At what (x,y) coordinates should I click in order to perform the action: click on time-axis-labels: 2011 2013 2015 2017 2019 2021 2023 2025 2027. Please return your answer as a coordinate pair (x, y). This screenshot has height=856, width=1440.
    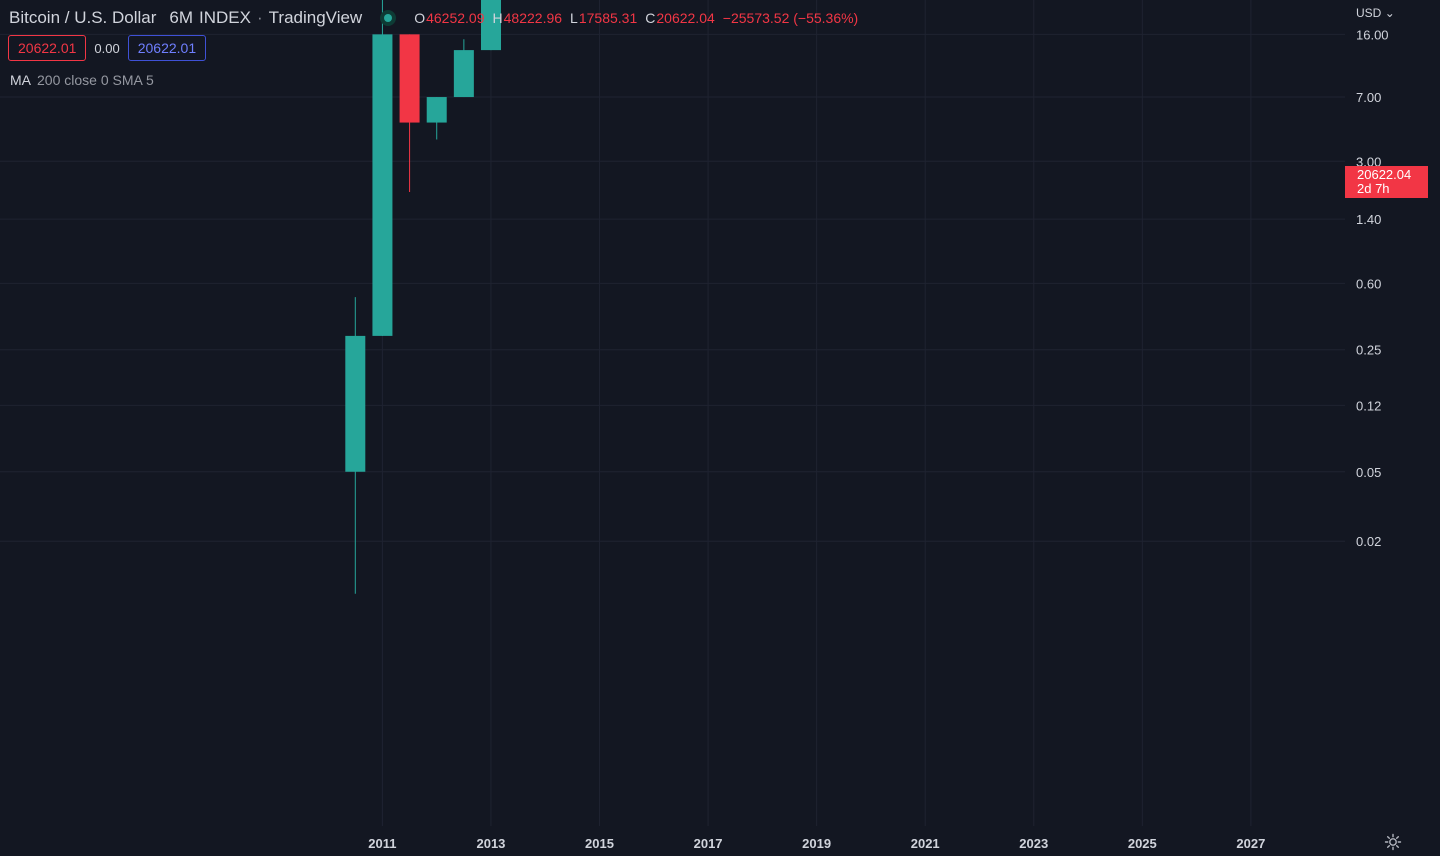
    Looking at the image, I should click on (816, 843).